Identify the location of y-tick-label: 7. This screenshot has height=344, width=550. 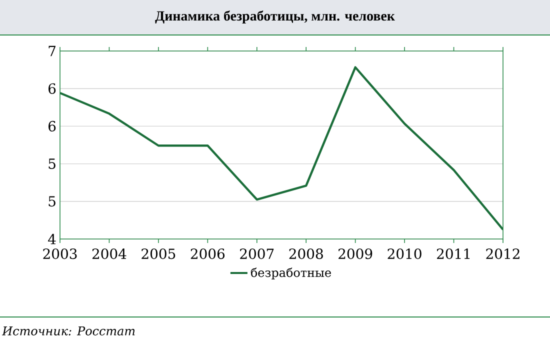
(52, 51).